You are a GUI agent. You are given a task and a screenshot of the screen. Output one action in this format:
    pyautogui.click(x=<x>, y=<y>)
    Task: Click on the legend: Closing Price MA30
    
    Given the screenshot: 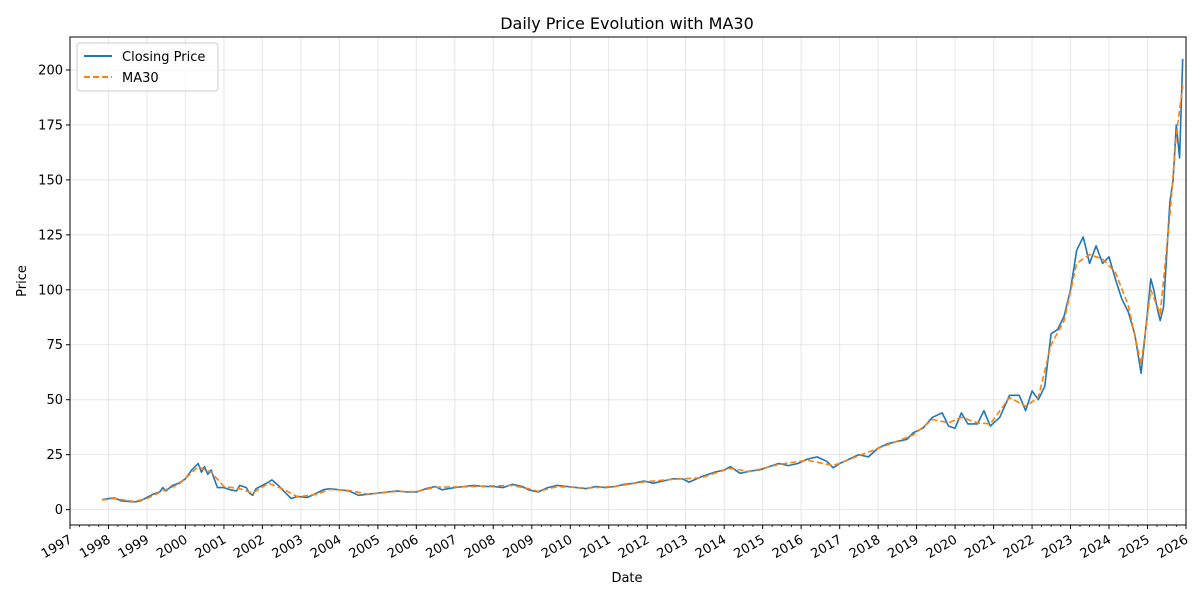 What is the action you would take?
    pyautogui.click(x=147, y=67)
    